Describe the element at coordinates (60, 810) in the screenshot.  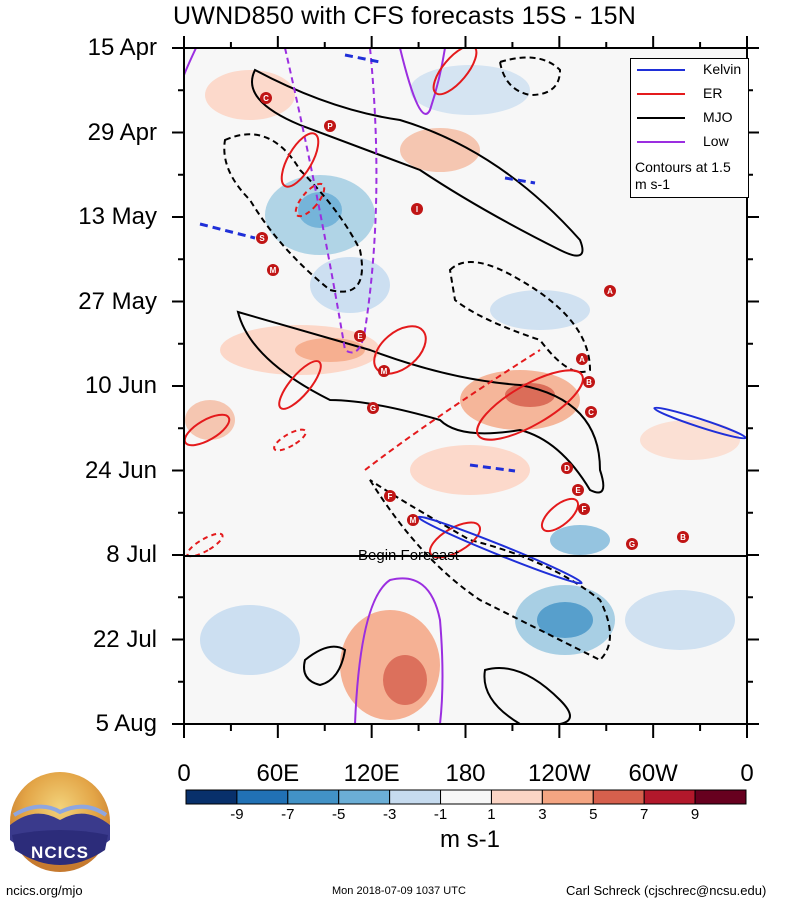
I see `logo-wave` at that location.